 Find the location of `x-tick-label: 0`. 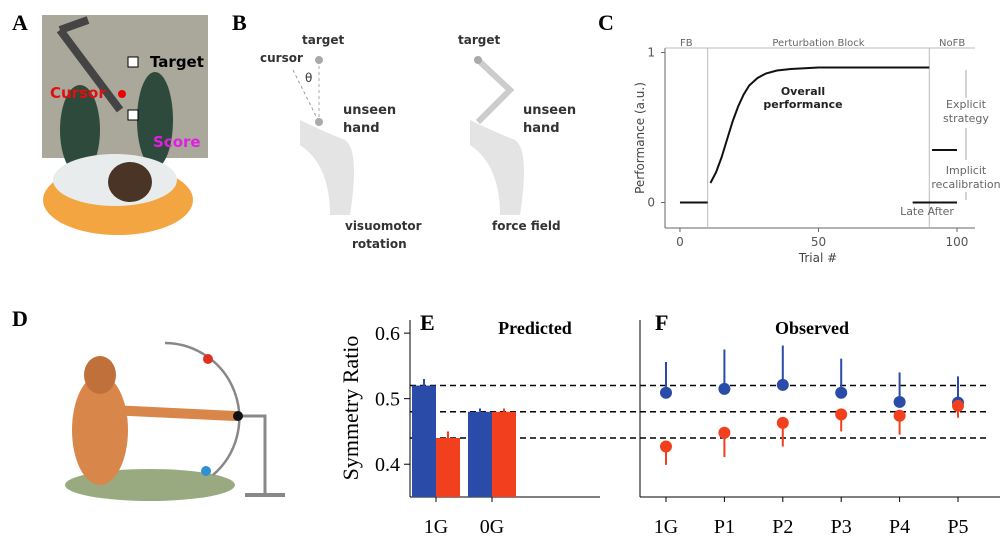

x-tick-label: 0 is located at coordinates (680, 242).